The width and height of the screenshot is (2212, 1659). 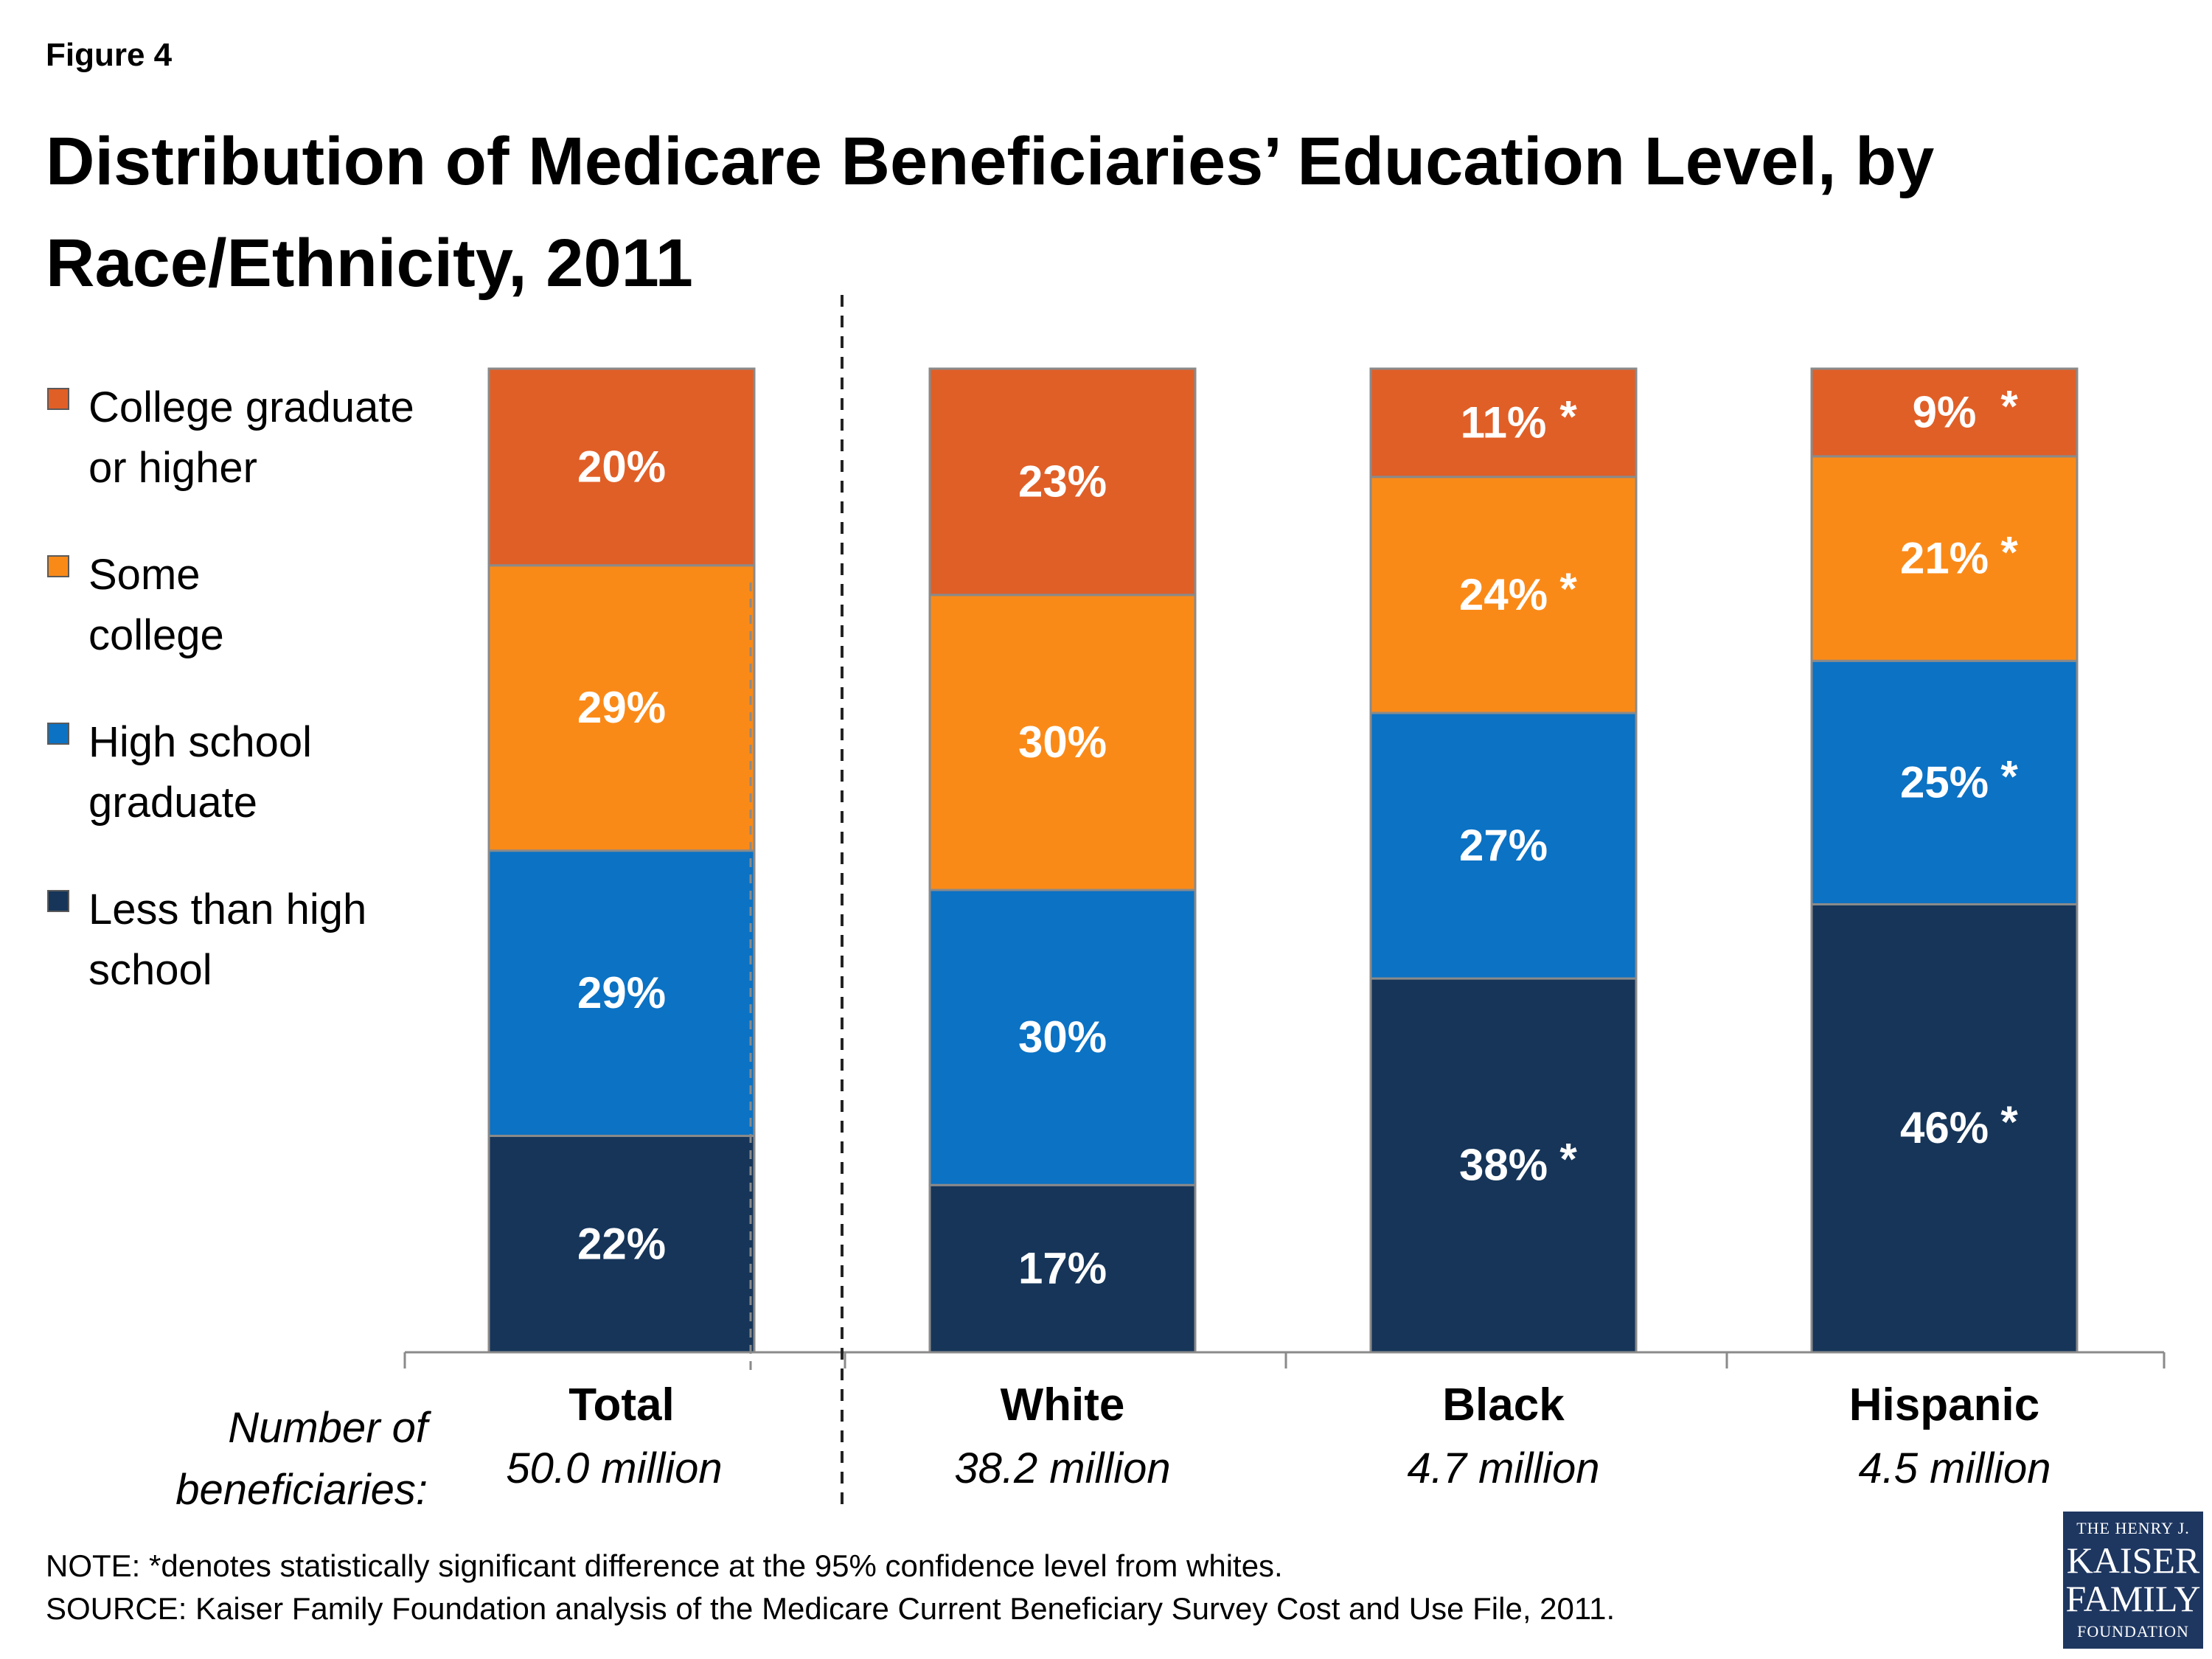 What do you see at coordinates (172, 468) in the screenshot?
I see `legend-label-college-graduate-line2: or higher` at bounding box center [172, 468].